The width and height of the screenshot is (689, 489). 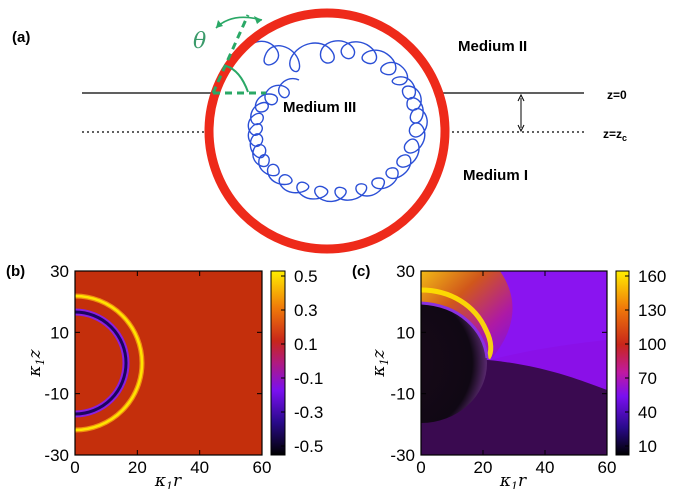 I want to click on panel_b-colorbar-label: 0.1, so click(x=306, y=344).